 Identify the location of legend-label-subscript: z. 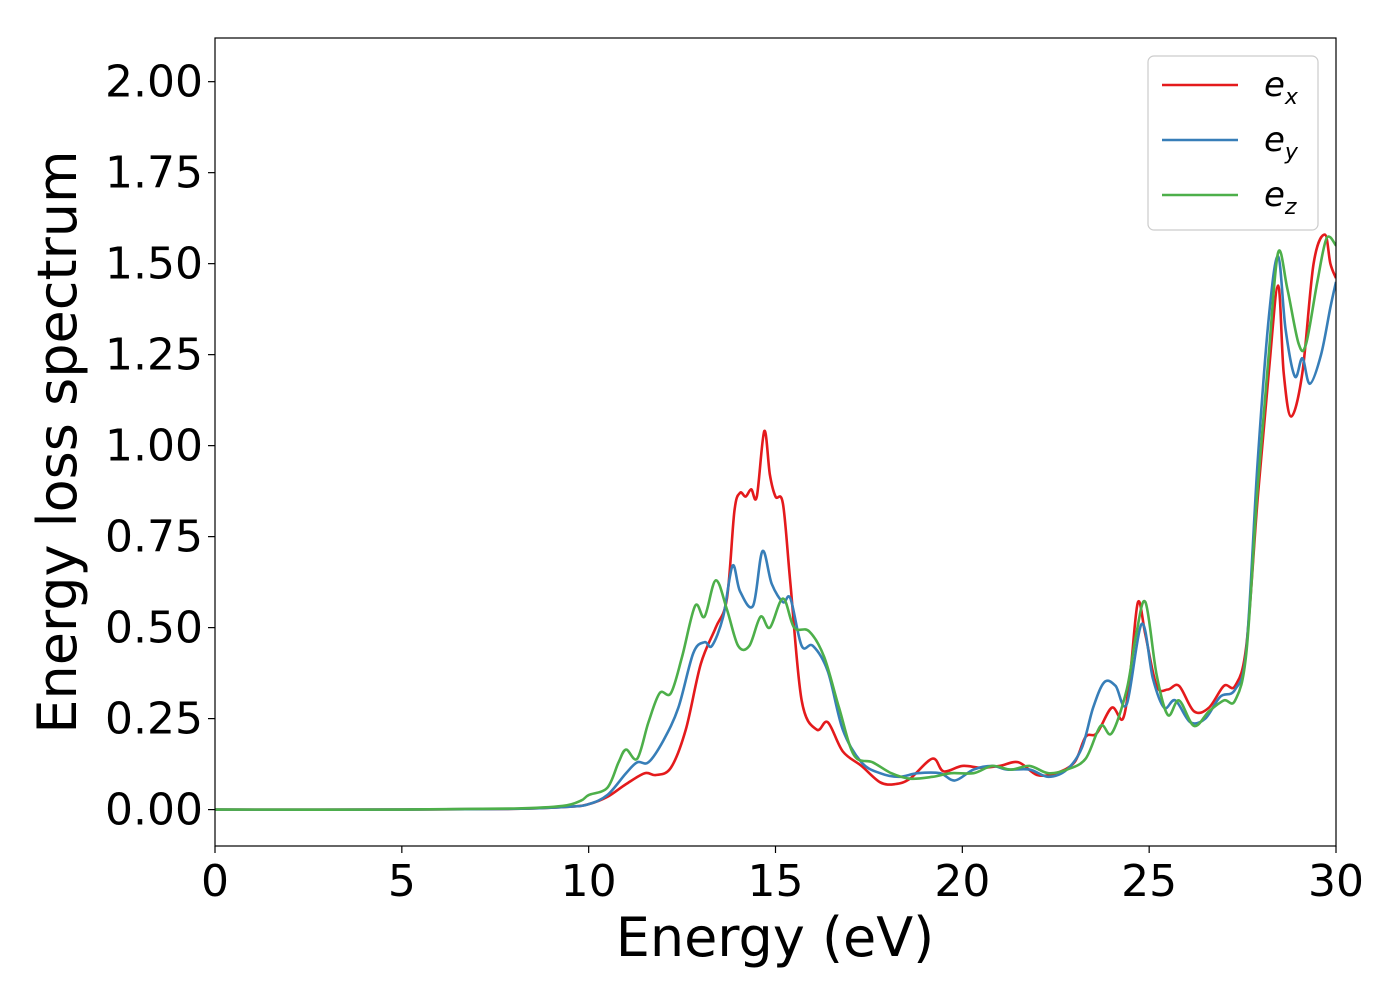
(1290, 207).